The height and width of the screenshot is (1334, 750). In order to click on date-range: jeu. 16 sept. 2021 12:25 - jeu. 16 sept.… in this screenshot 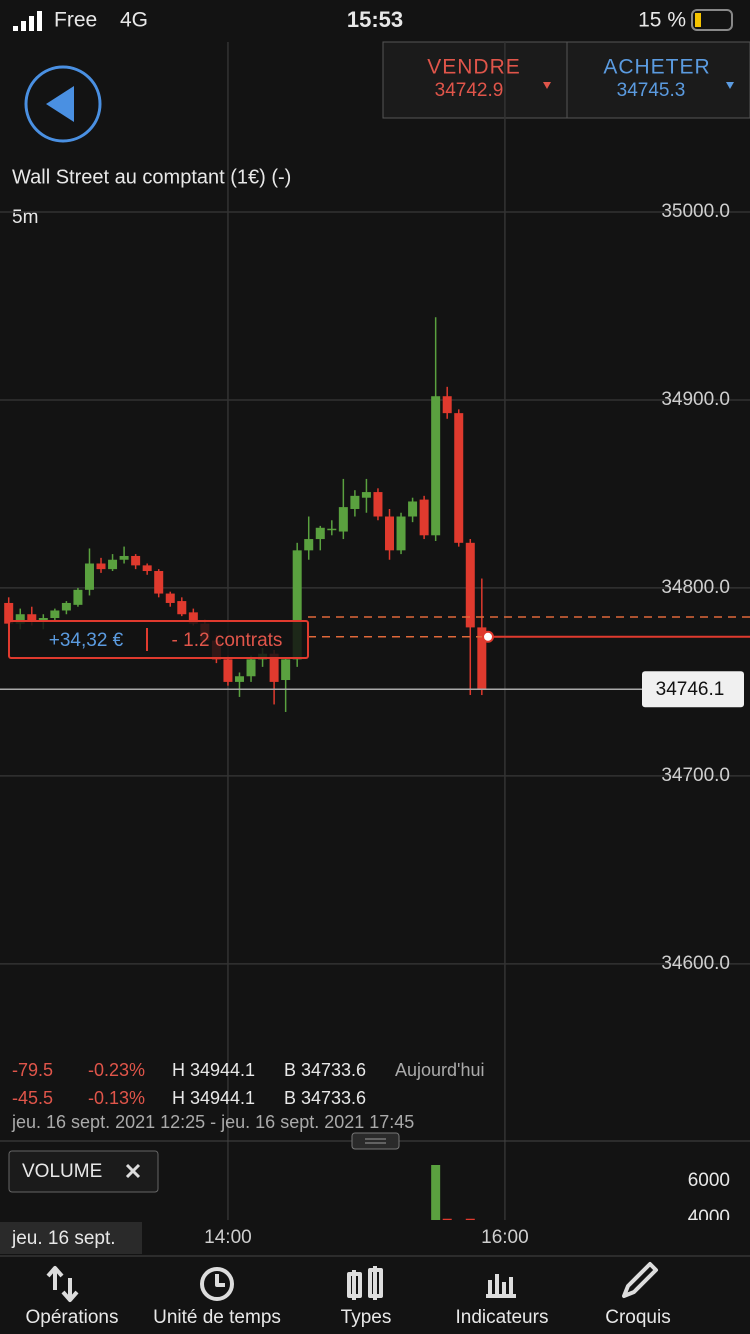, I will do `click(212, 1122)`.